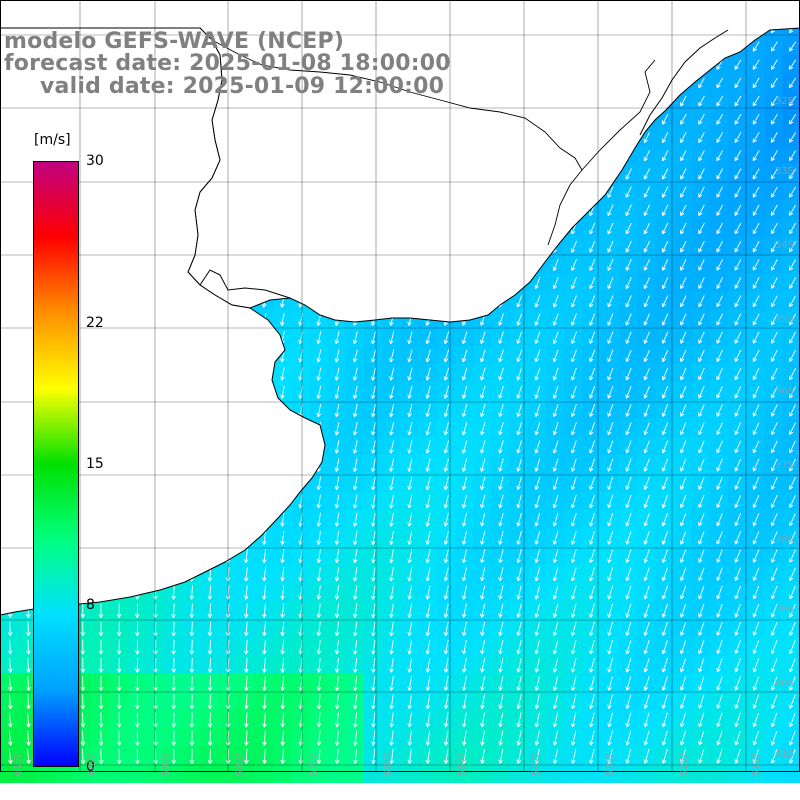 The height and width of the screenshot is (800, 800). I want to click on colorbar-tick-label: 8, so click(90, 605).